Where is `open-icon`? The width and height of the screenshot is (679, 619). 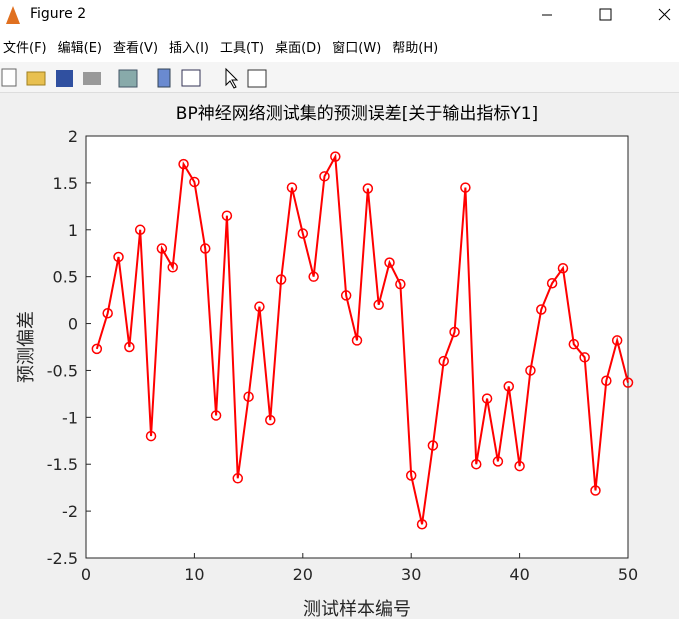 open-icon is located at coordinates (36, 78).